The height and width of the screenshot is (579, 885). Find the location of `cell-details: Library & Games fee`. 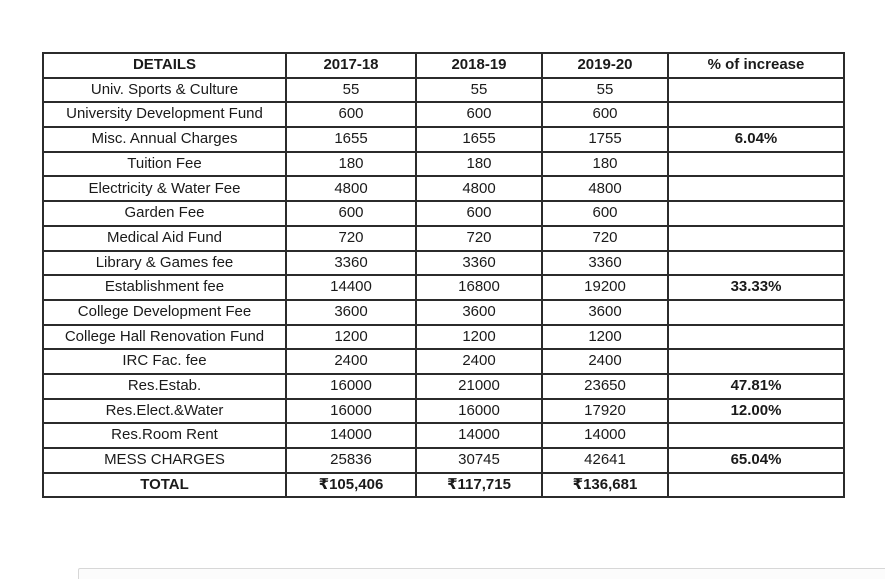

cell-details: Library & Games fee is located at coordinates (164, 263).